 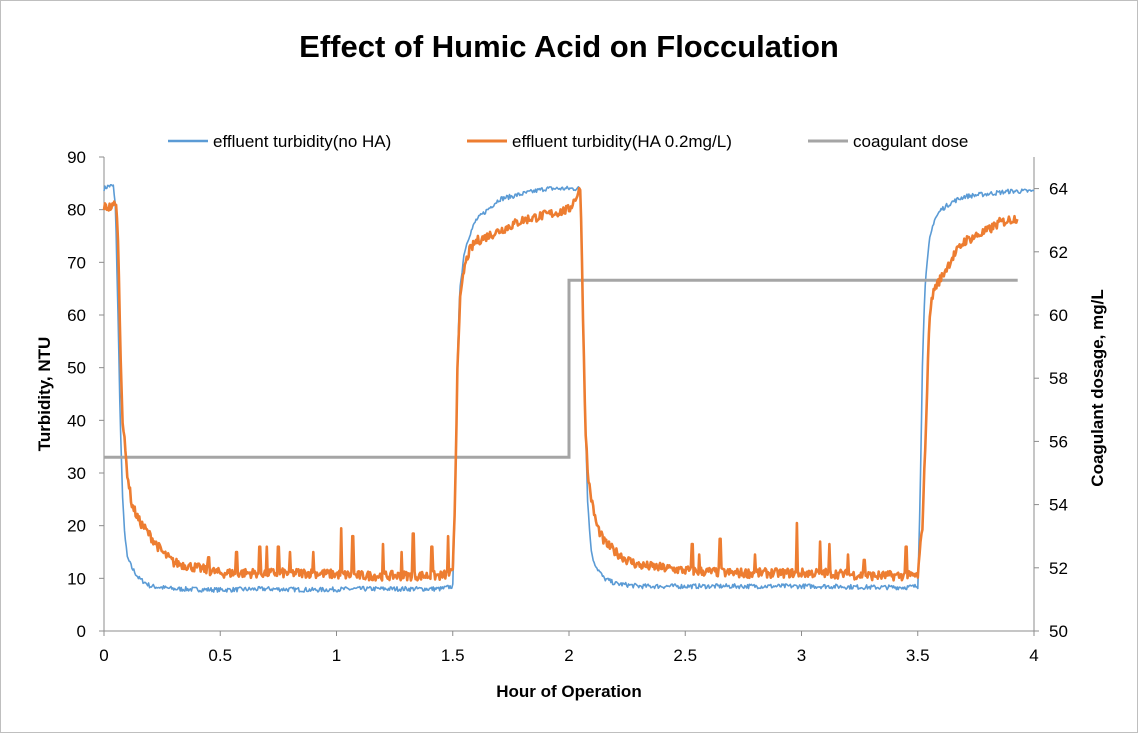 What do you see at coordinates (1058, 378) in the screenshot?
I see `y2-tick-label: 58` at bounding box center [1058, 378].